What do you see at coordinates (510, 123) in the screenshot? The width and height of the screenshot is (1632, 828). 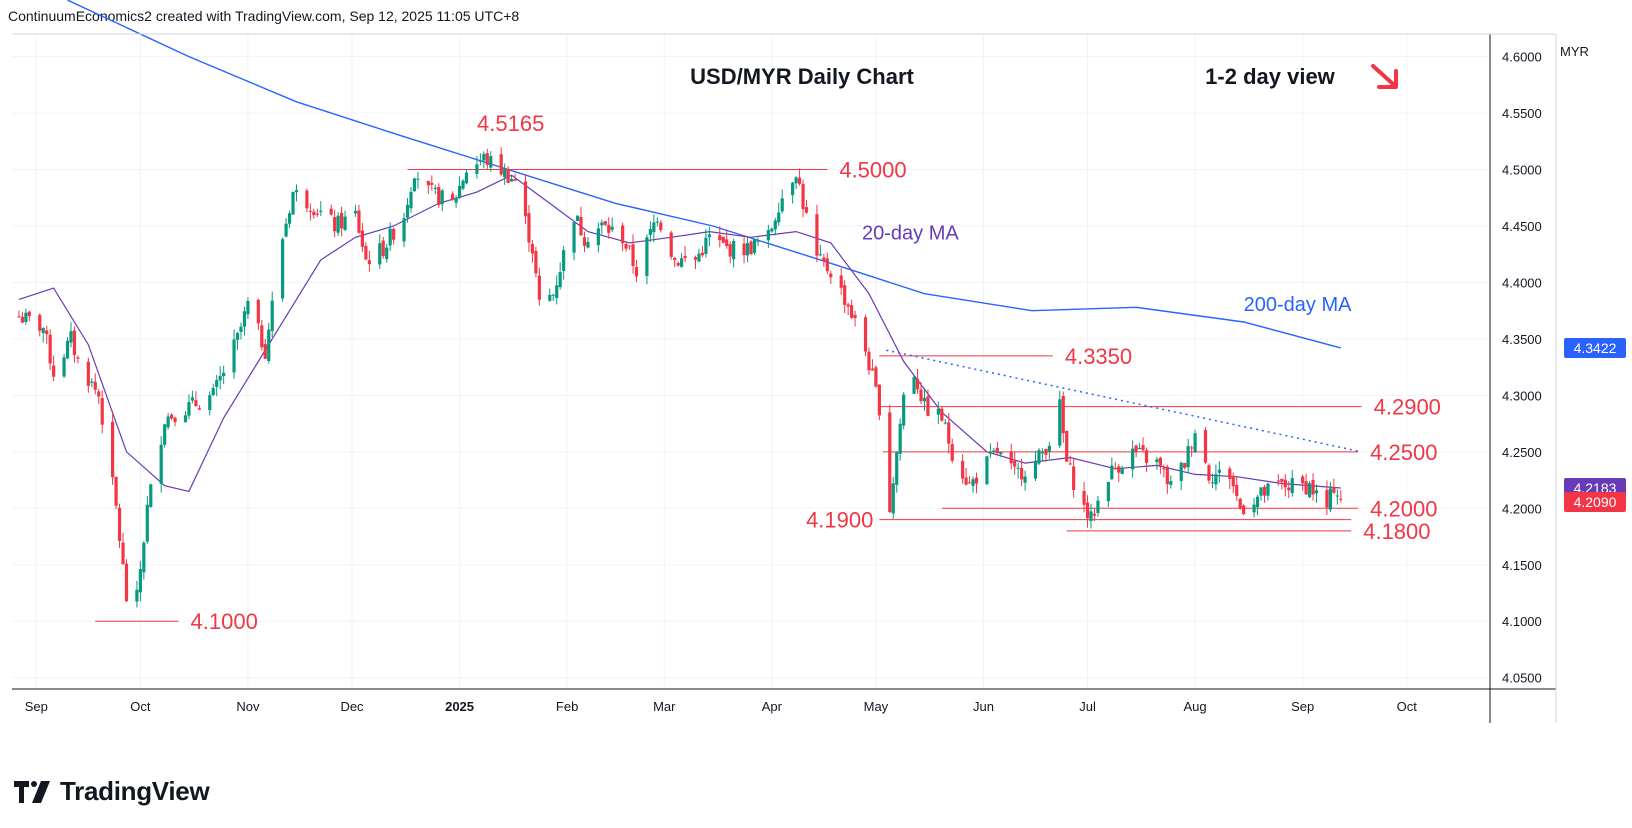 I see `peak-label: 4.5165` at bounding box center [510, 123].